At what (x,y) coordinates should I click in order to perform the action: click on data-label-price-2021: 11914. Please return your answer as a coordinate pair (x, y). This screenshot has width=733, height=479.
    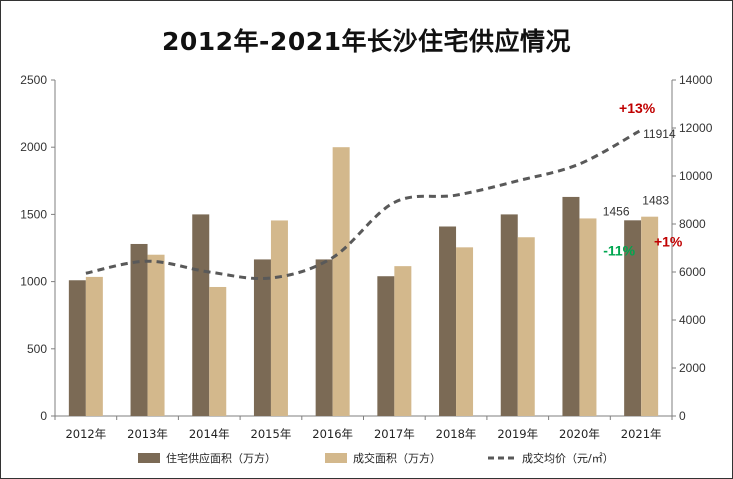
    Looking at the image, I should click on (659, 134).